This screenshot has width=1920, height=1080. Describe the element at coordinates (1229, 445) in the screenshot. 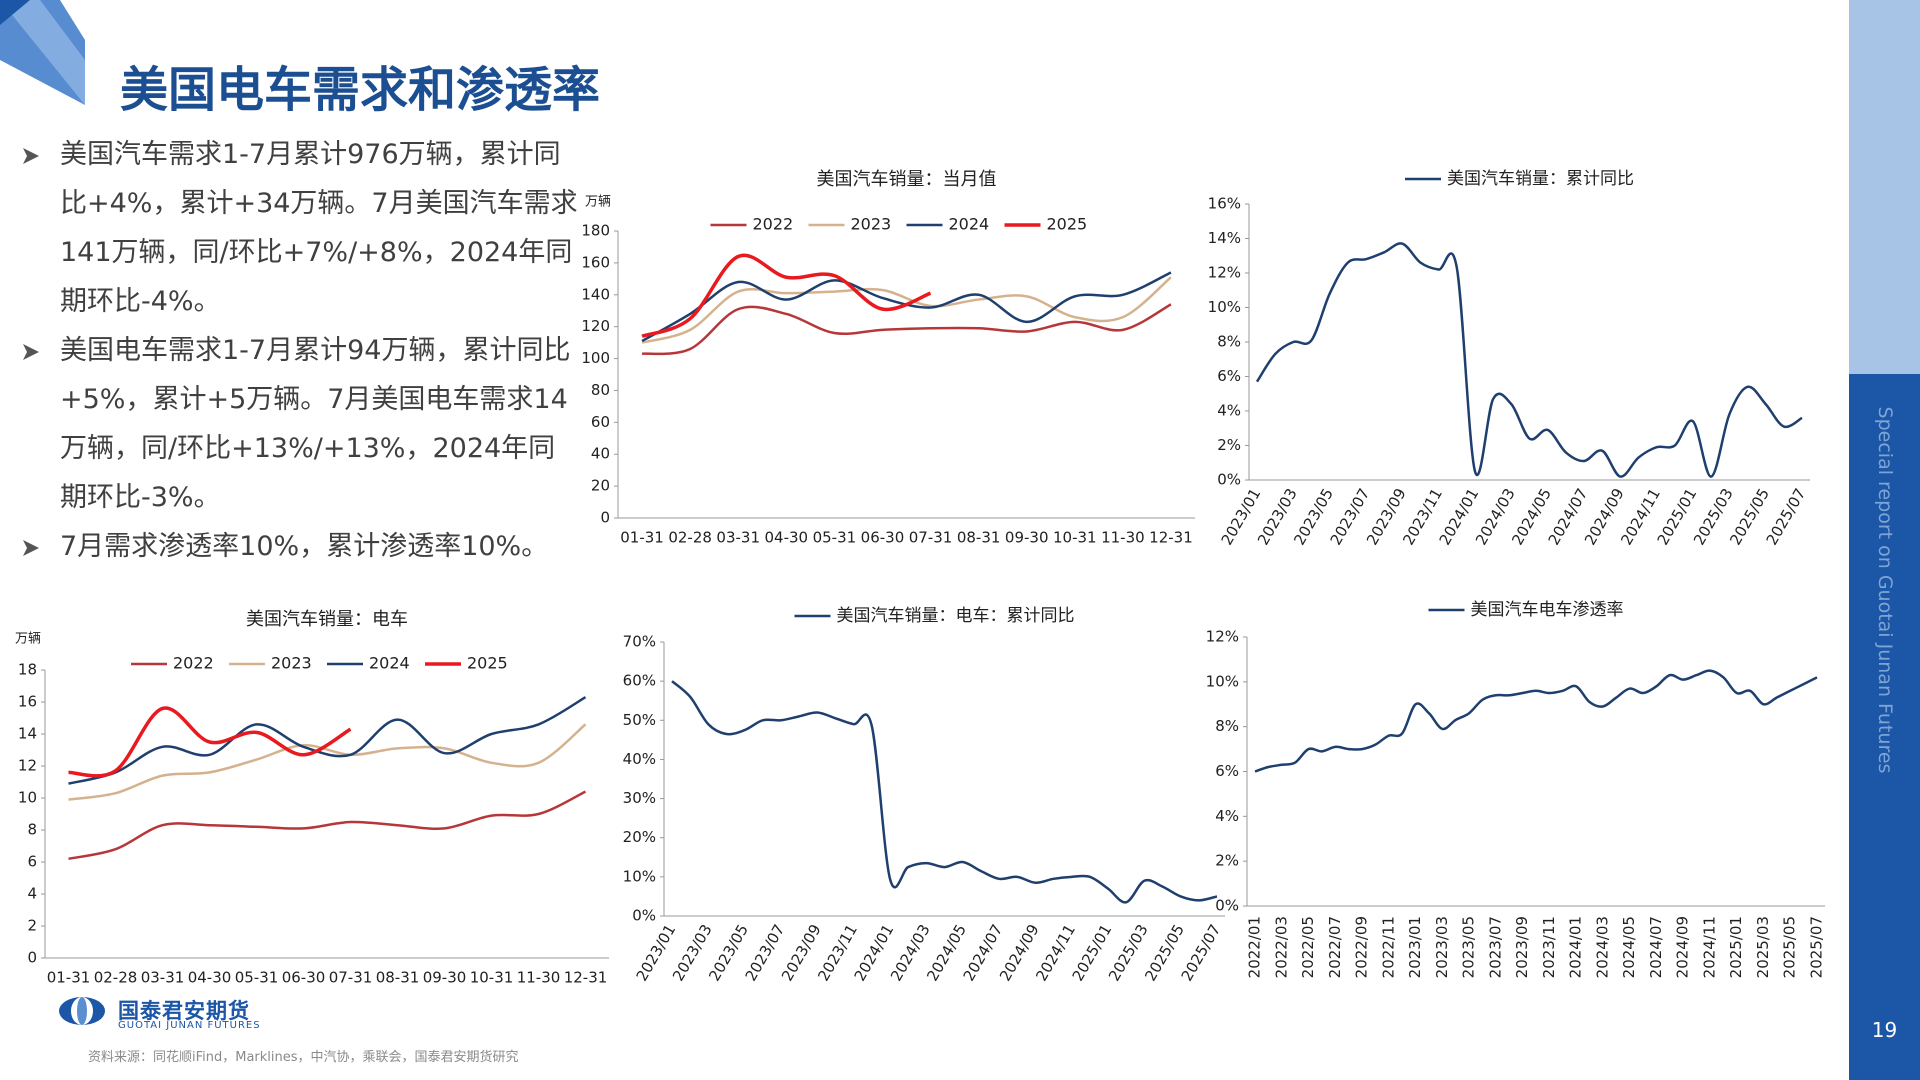

I see `y-tick-label: 2%` at that location.